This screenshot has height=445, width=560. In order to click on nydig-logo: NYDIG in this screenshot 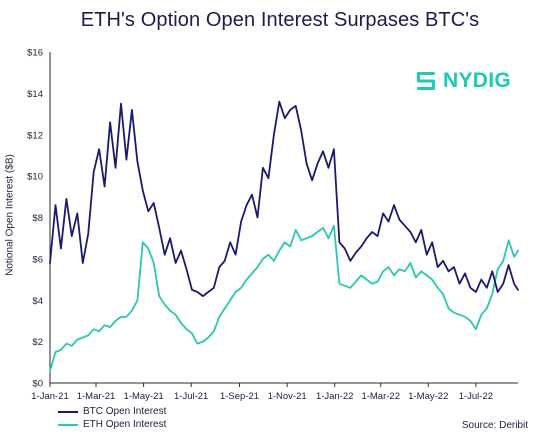, I will do `click(463, 81)`.